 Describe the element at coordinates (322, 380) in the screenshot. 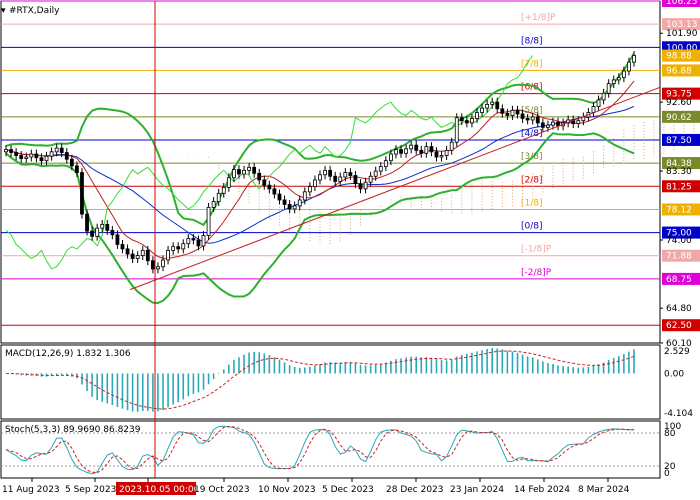

I see `macd-histogram` at that location.